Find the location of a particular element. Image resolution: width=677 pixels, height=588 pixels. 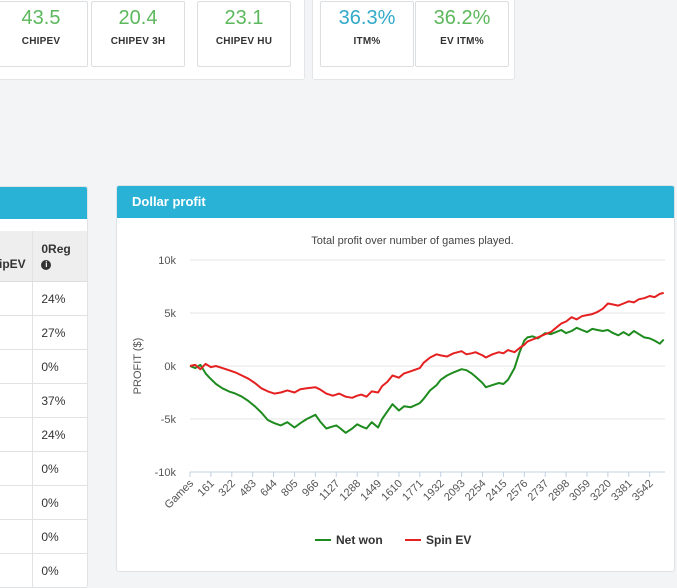

x-tick-label: 805 is located at coordinates (289, 488).